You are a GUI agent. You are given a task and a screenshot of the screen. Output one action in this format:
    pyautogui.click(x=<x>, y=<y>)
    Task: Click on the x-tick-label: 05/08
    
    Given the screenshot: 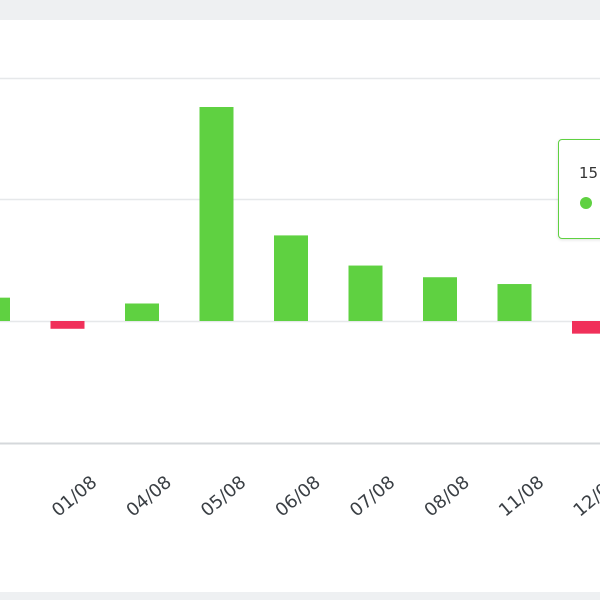 What is the action you would take?
    pyautogui.click(x=223, y=496)
    